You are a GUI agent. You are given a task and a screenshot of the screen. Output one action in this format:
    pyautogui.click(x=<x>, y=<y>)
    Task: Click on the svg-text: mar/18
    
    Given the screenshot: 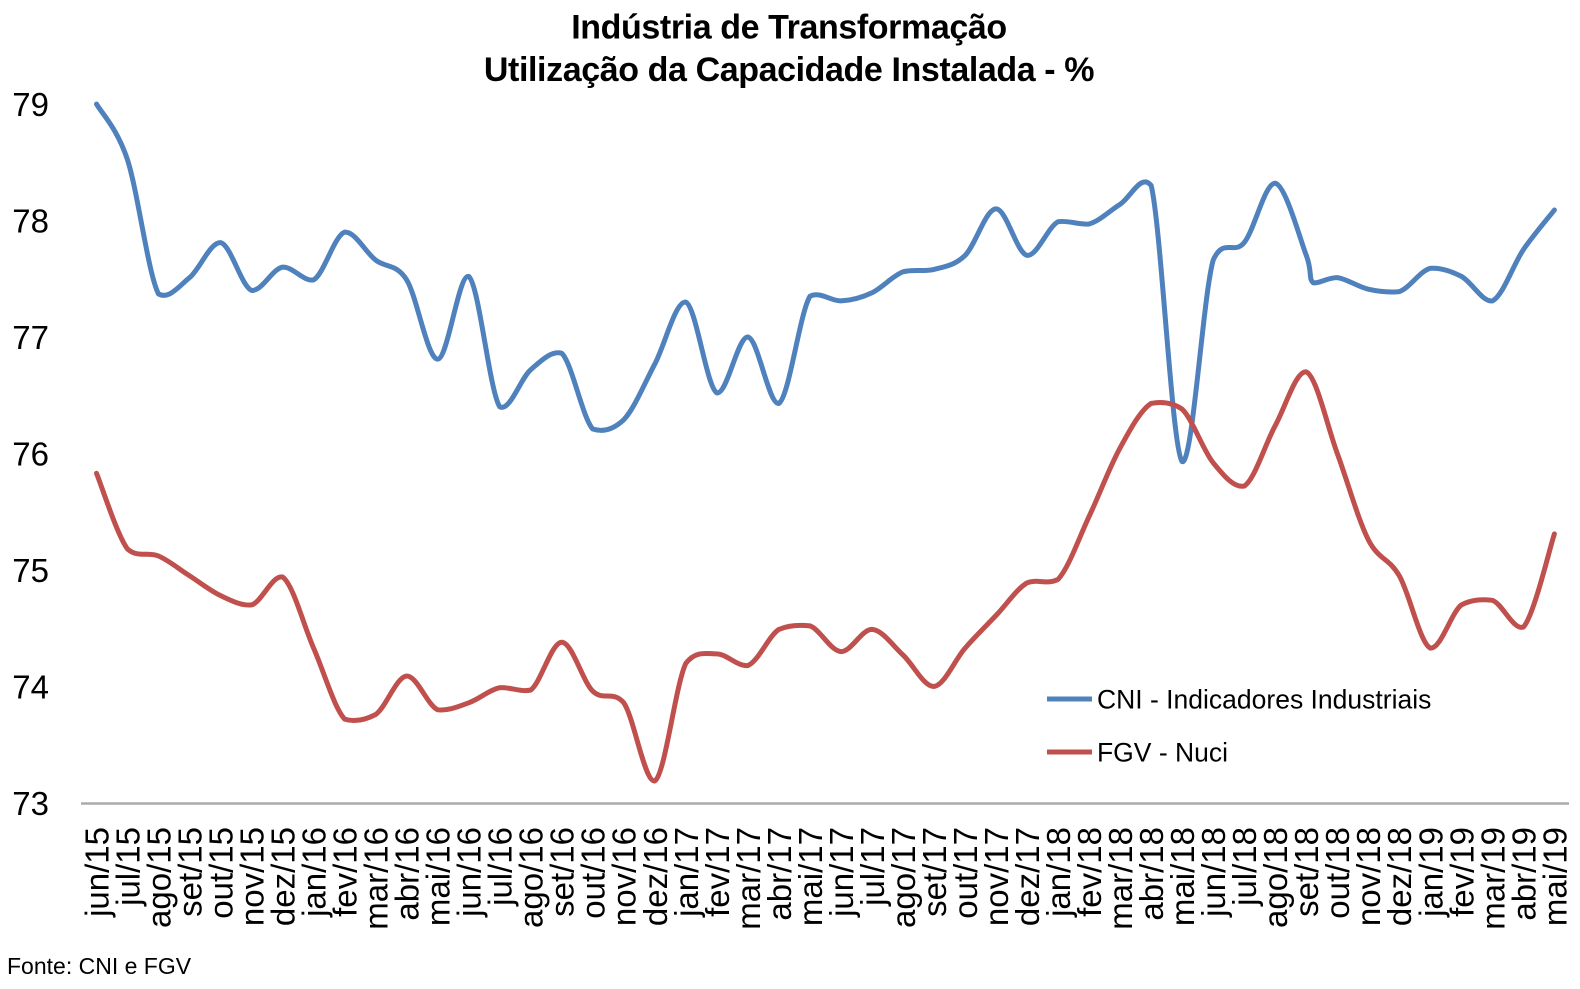 What is the action you would take?
    pyautogui.click(x=1120, y=878)
    